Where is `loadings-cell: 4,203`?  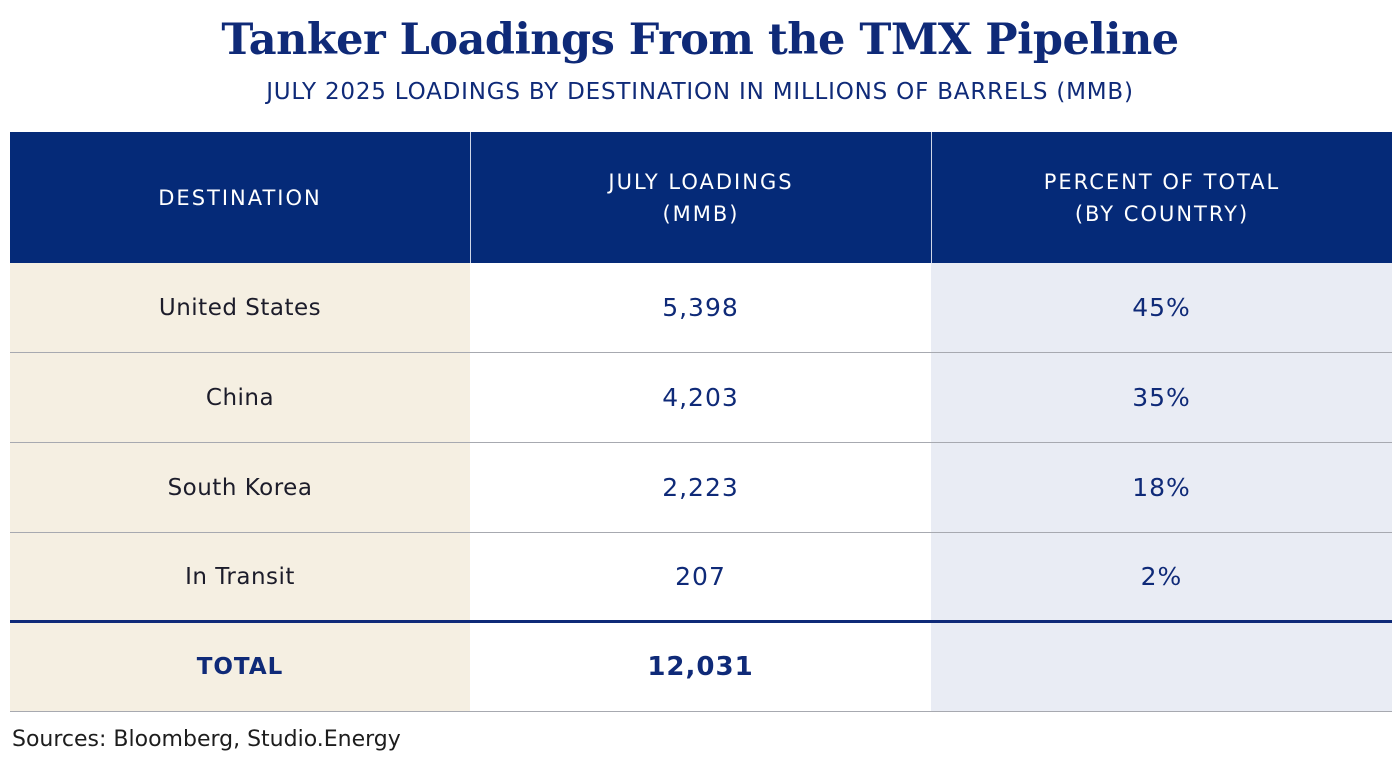 loadings-cell: 4,203 is located at coordinates (700, 397).